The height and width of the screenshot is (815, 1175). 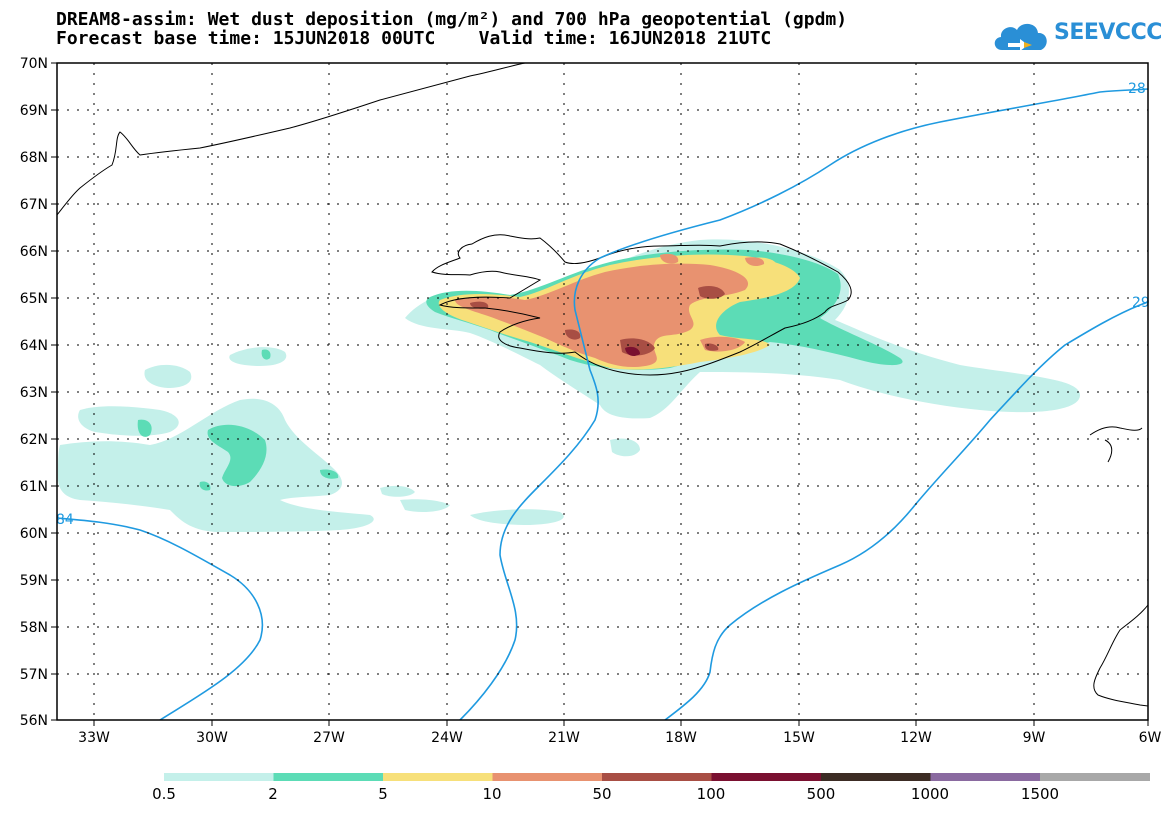 What do you see at coordinates (273, 794) in the screenshot?
I see `colorbar-label: 2` at bounding box center [273, 794].